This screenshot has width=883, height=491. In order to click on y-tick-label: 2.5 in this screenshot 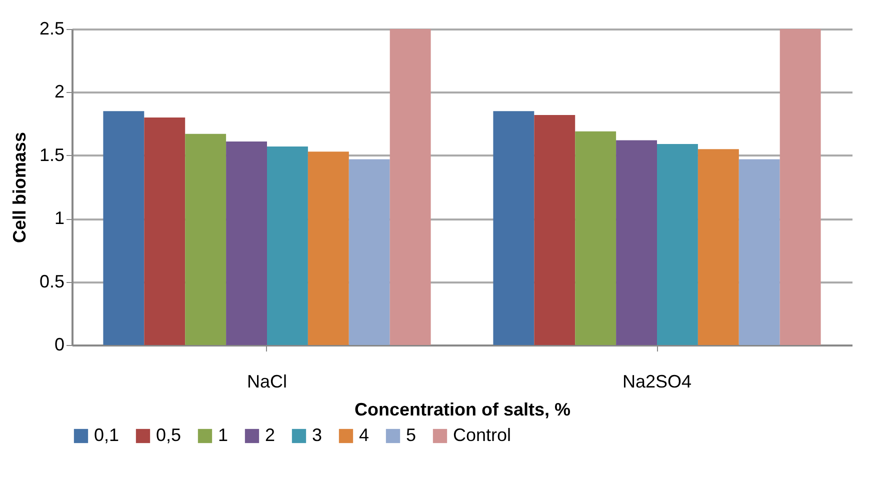, I will do `click(51, 28)`.